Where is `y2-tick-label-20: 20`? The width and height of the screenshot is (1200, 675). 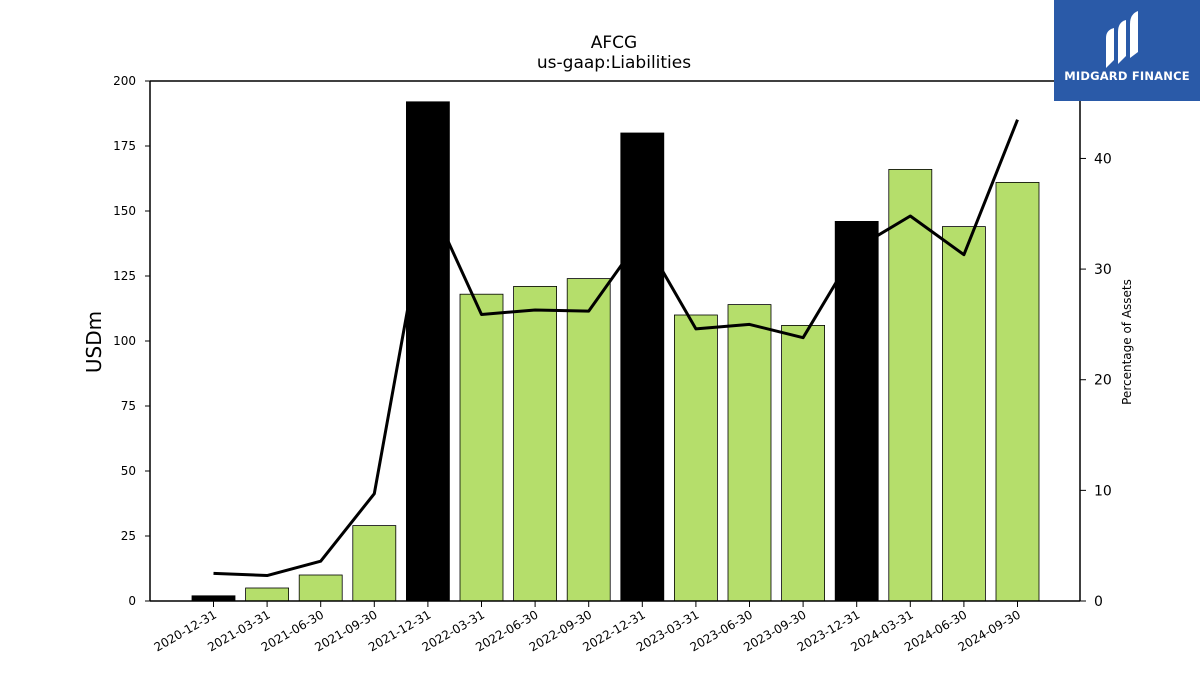 y2-tick-label-20: 20 is located at coordinates (1103, 381).